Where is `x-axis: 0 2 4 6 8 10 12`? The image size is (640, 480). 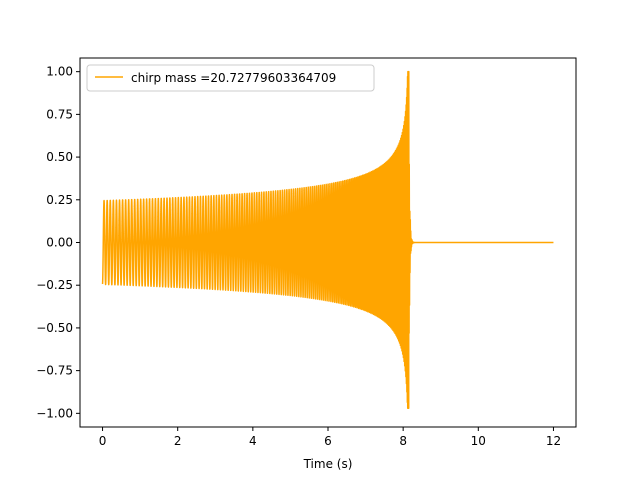
x-axis: 0 2 4 6 8 10 12 is located at coordinates (330, 437).